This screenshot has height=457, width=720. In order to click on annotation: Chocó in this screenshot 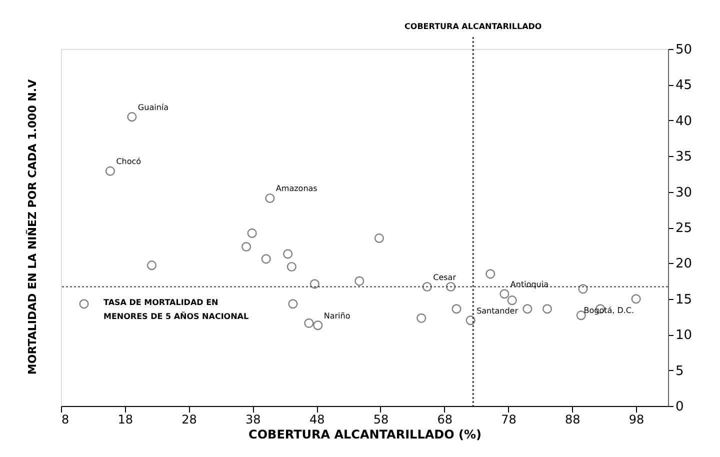, I will do `click(129, 161)`.